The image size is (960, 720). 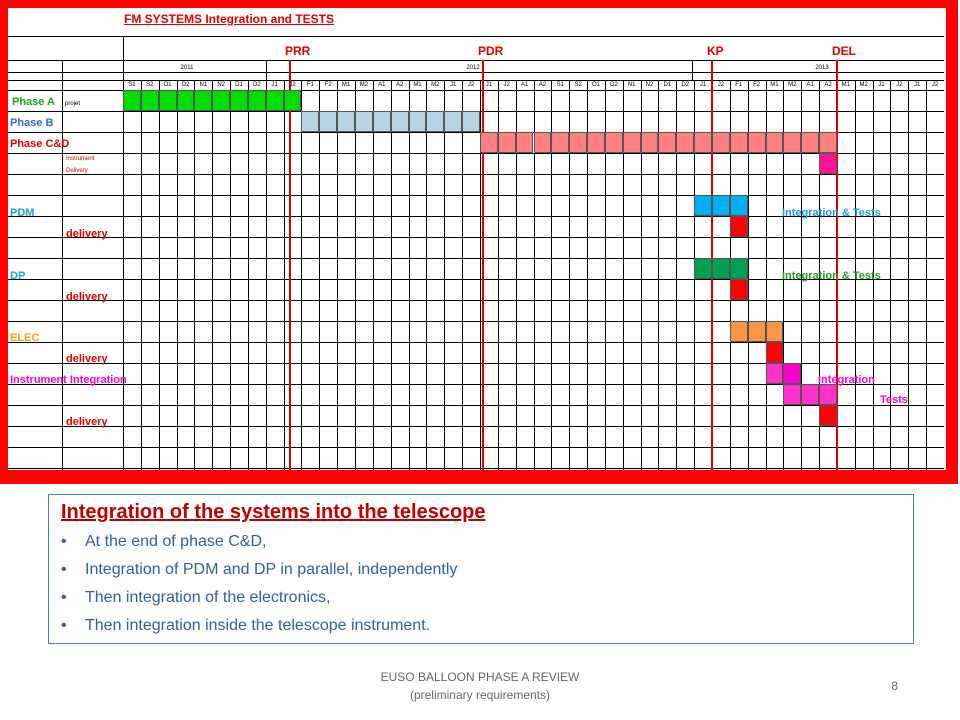 What do you see at coordinates (483, 265) in the screenshot?
I see `milestone-line` at bounding box center [483, 265].